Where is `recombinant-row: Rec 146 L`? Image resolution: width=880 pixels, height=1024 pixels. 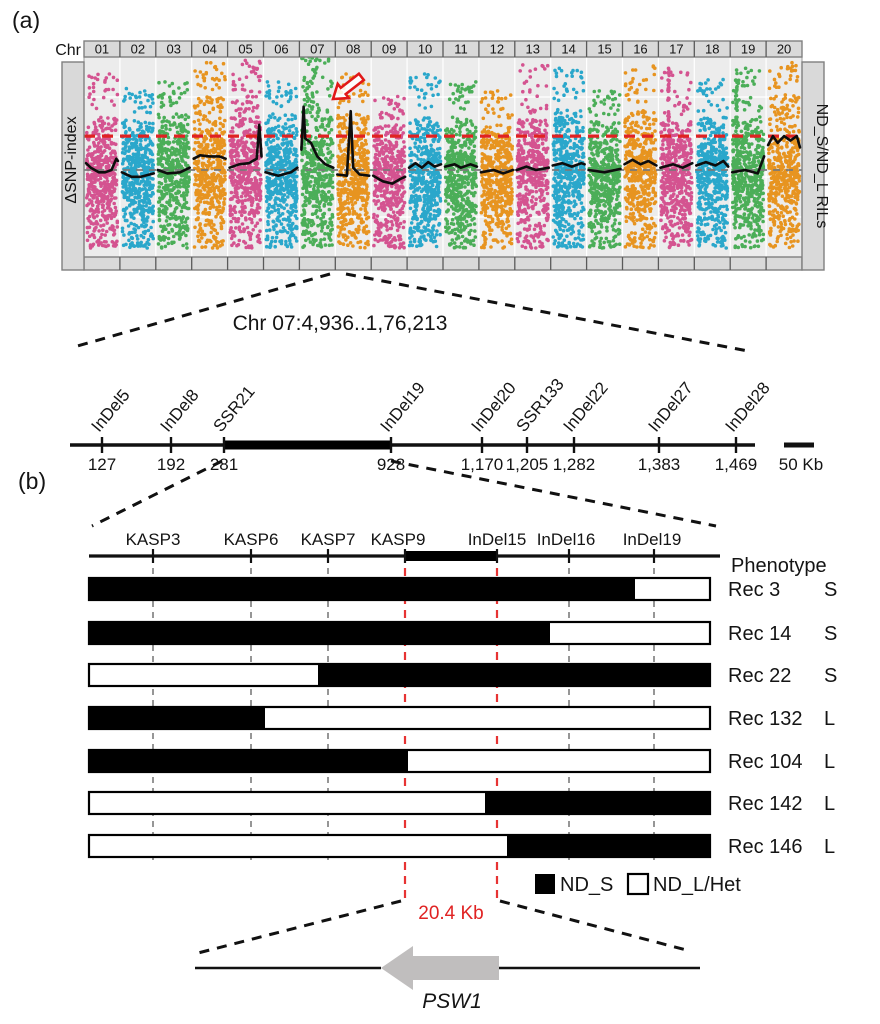 recombinant-row: Rec 146 L is located at coordinates (461, 846).